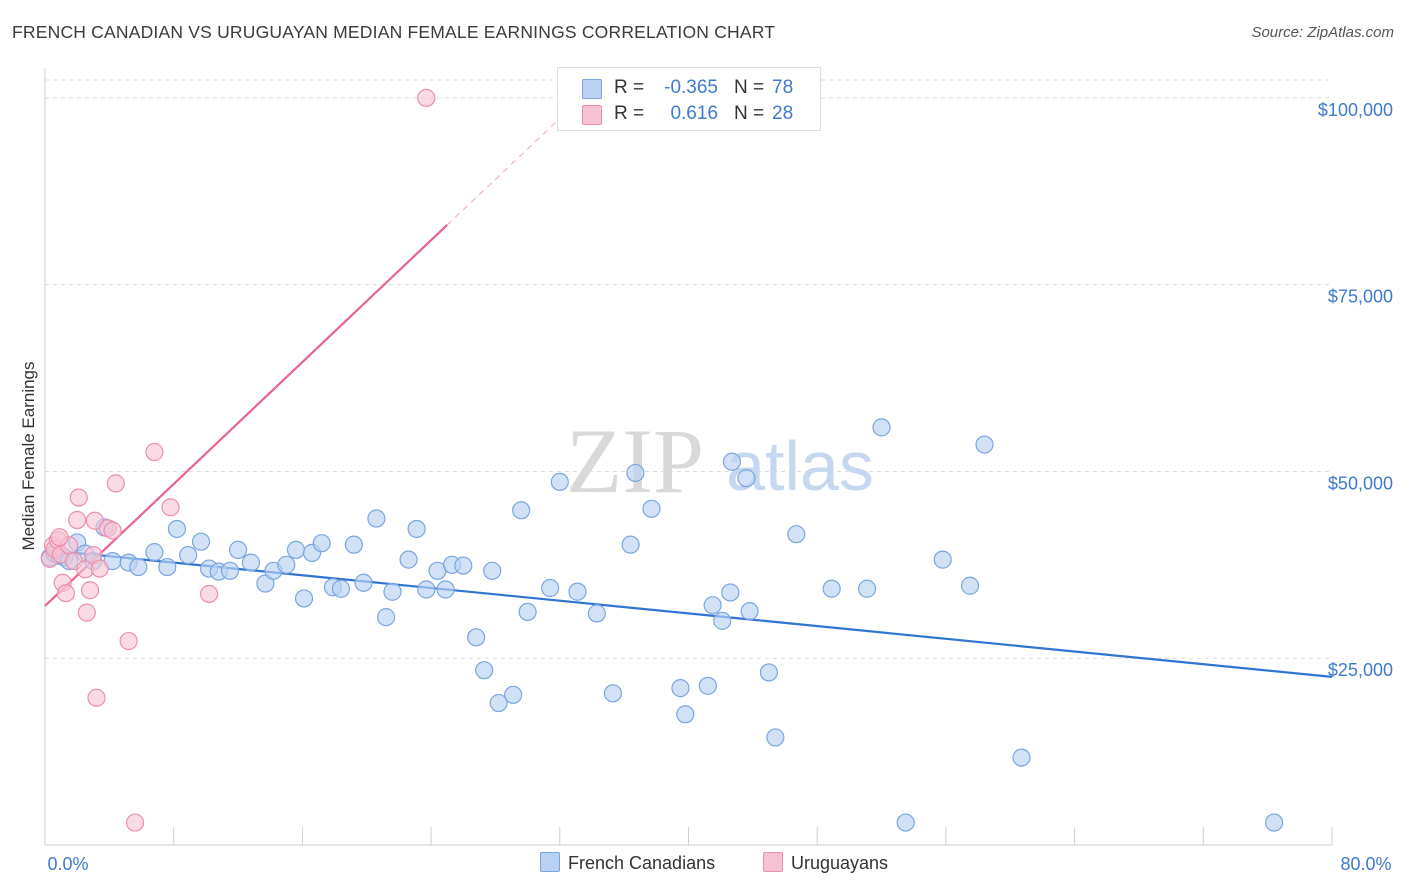 The image size is (1406, 892). What do you see at coordinates (783, 87) in the screenshot?
I see `legend-n-value: 78` at bounding box center [783, 87].